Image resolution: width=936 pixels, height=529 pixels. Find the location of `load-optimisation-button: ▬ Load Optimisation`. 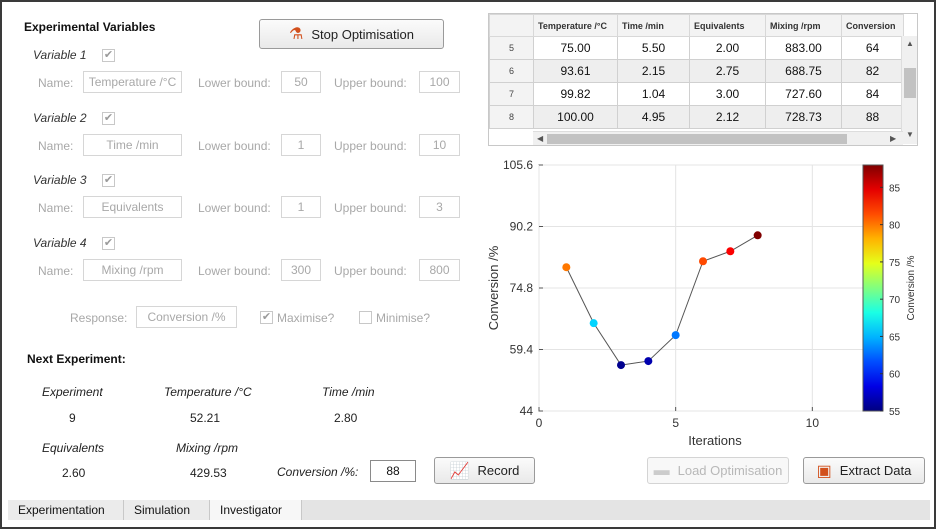

load-optimisation-button: ▬ Load Optimisation is located at coordinates (718, 470).